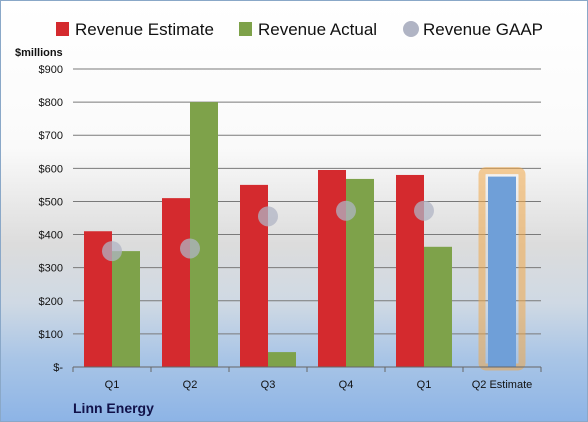 This screenshot has height=422, width=588. Describe the element at coordinates (51, 302) in the screenshot. I see `y-tick-label: $200` at that location.